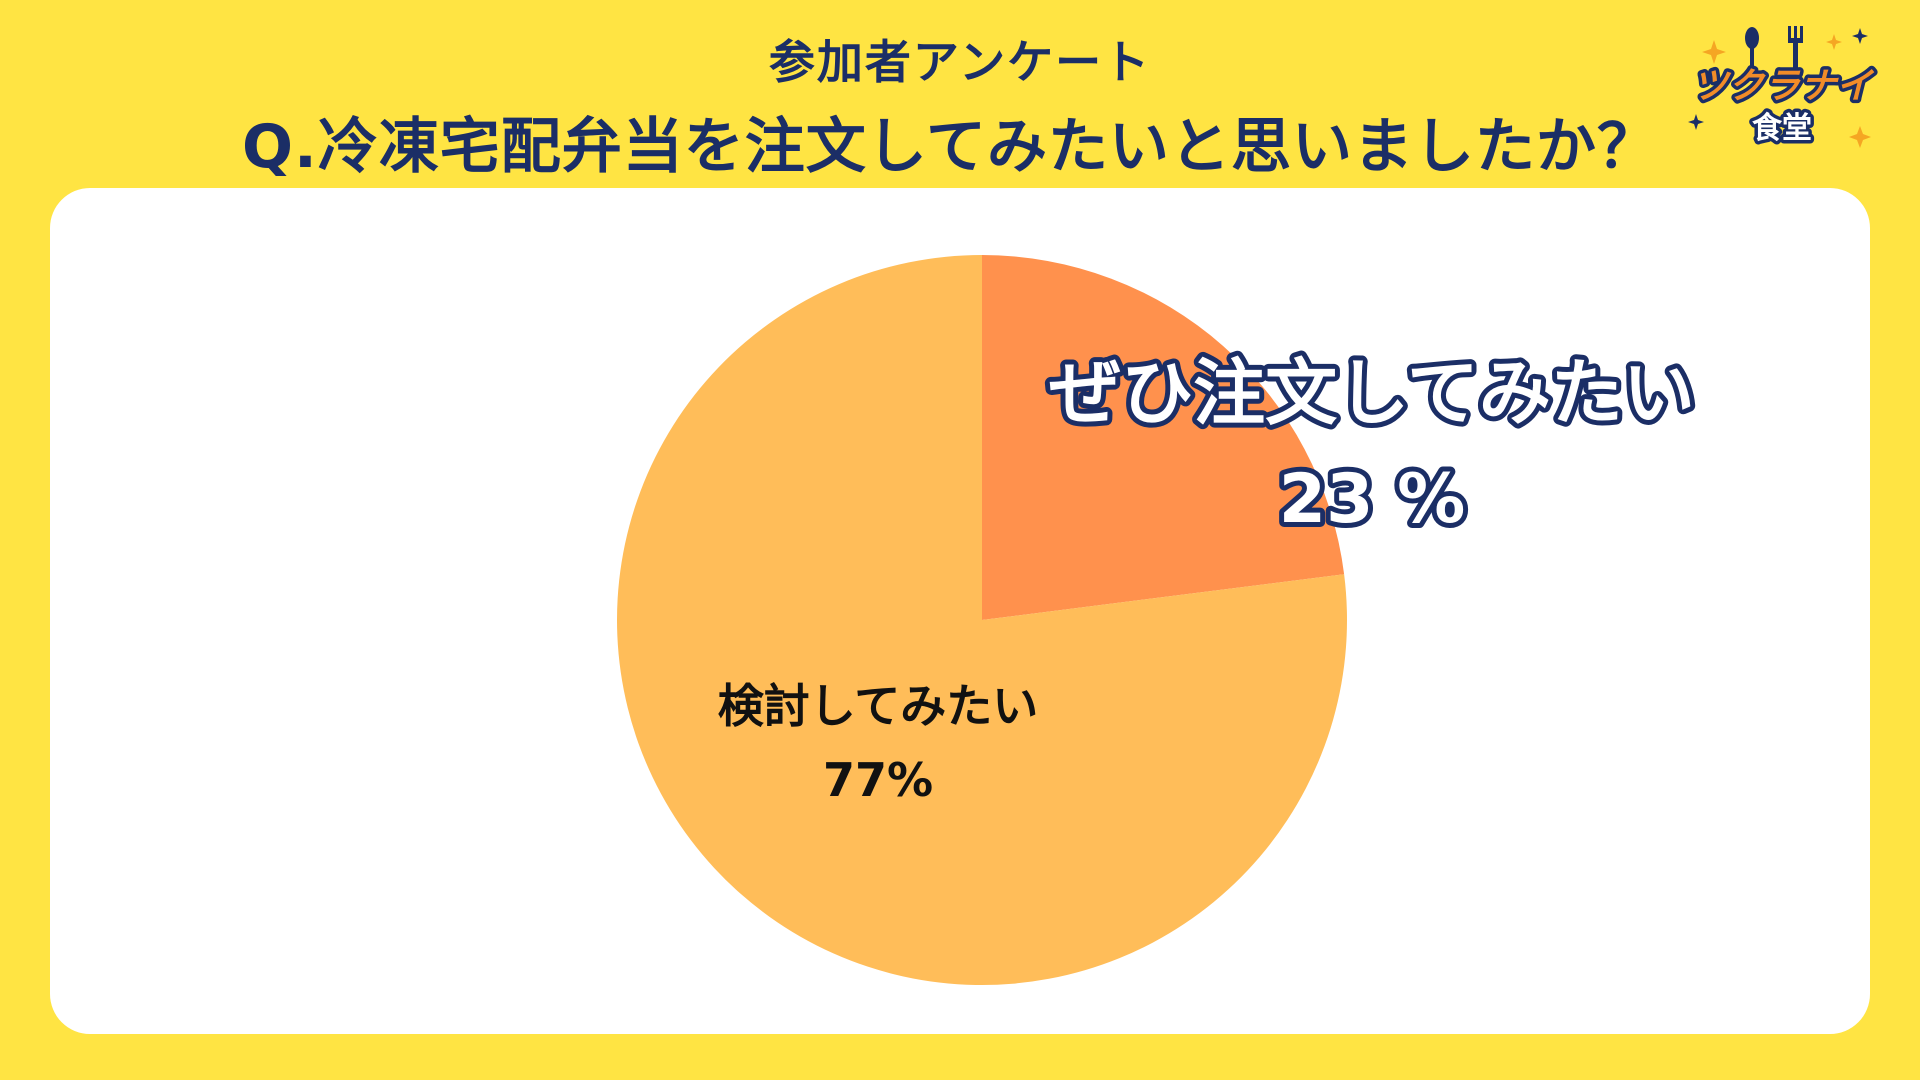  I want to click on page-subtitle: 参加者アンケート, so click(960, 62).